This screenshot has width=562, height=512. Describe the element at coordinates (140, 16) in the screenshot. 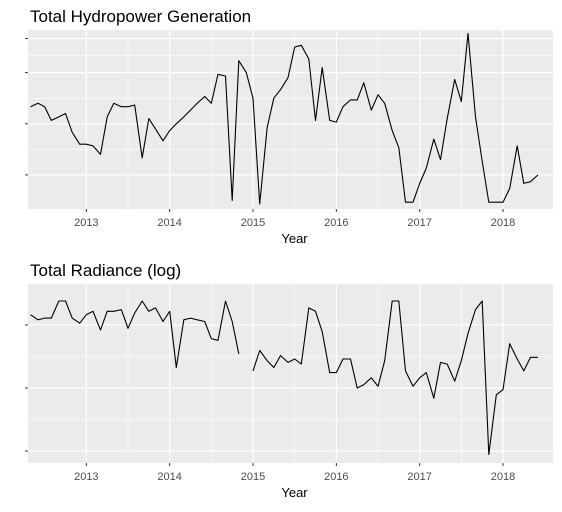

I see `chart-title: Total Hydropower Generation` at that location.